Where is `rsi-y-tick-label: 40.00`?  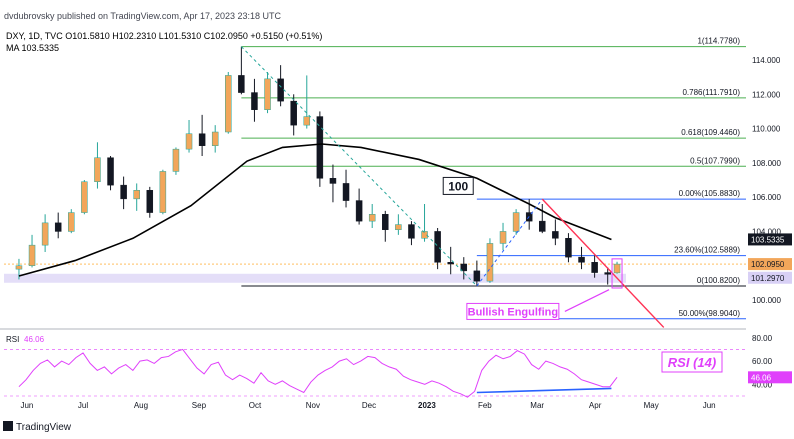
rsi-y-tick-label: 40.00 is located at coordinates (762, 384).